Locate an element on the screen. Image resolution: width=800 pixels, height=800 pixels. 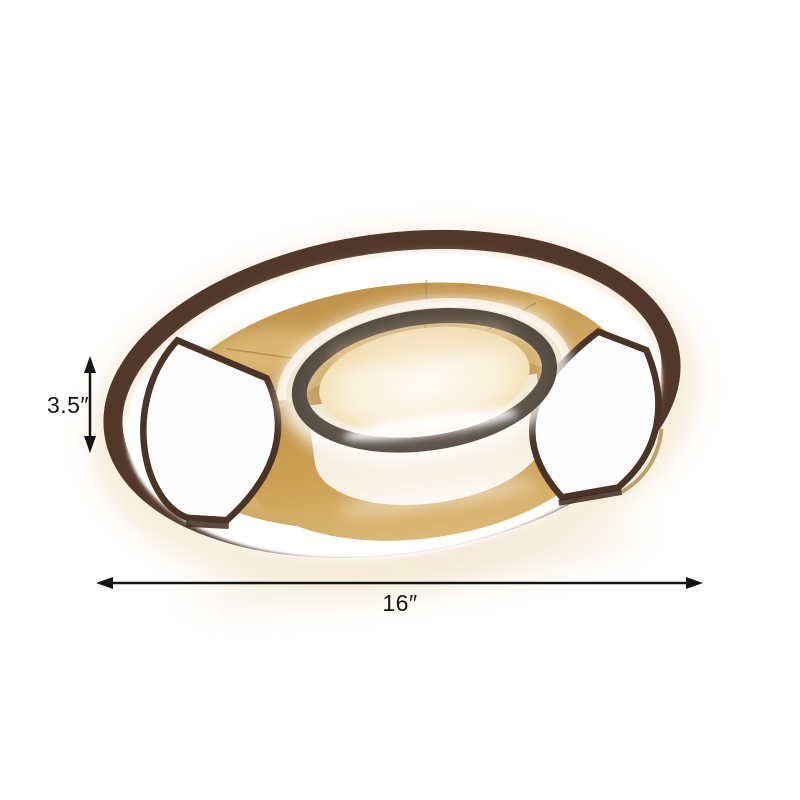
height-arrowhead-top is located at coordinates (90, 364).